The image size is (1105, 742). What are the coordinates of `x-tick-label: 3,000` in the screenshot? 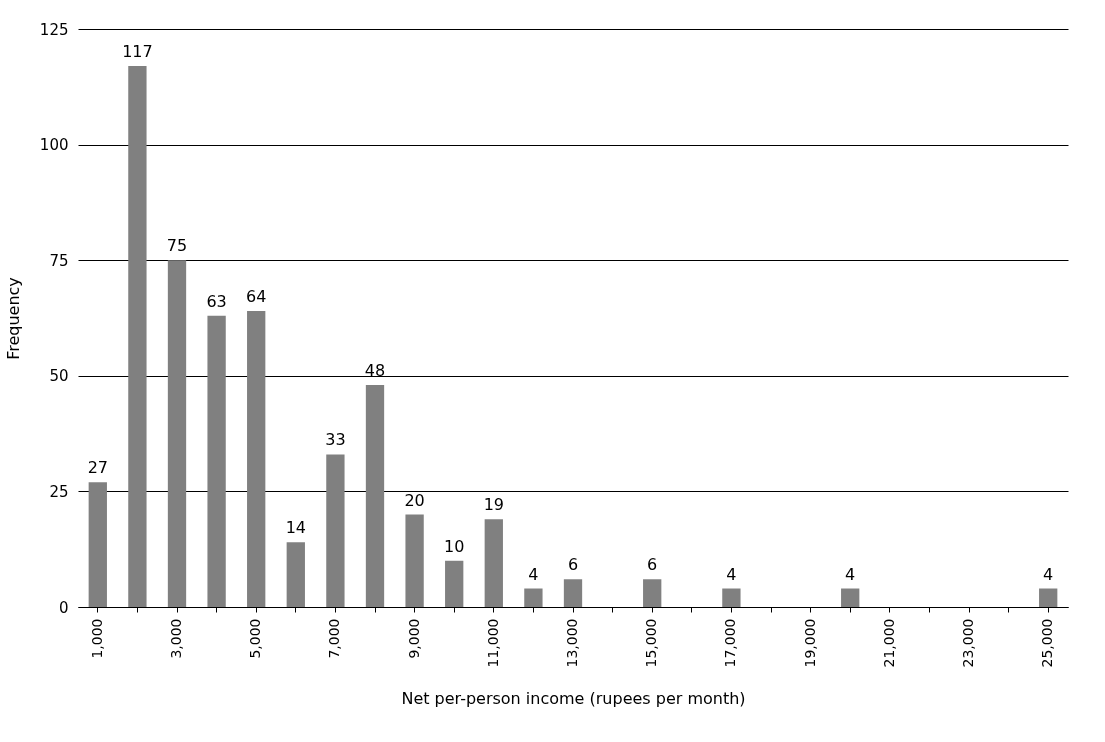 It's located at (176, 638).